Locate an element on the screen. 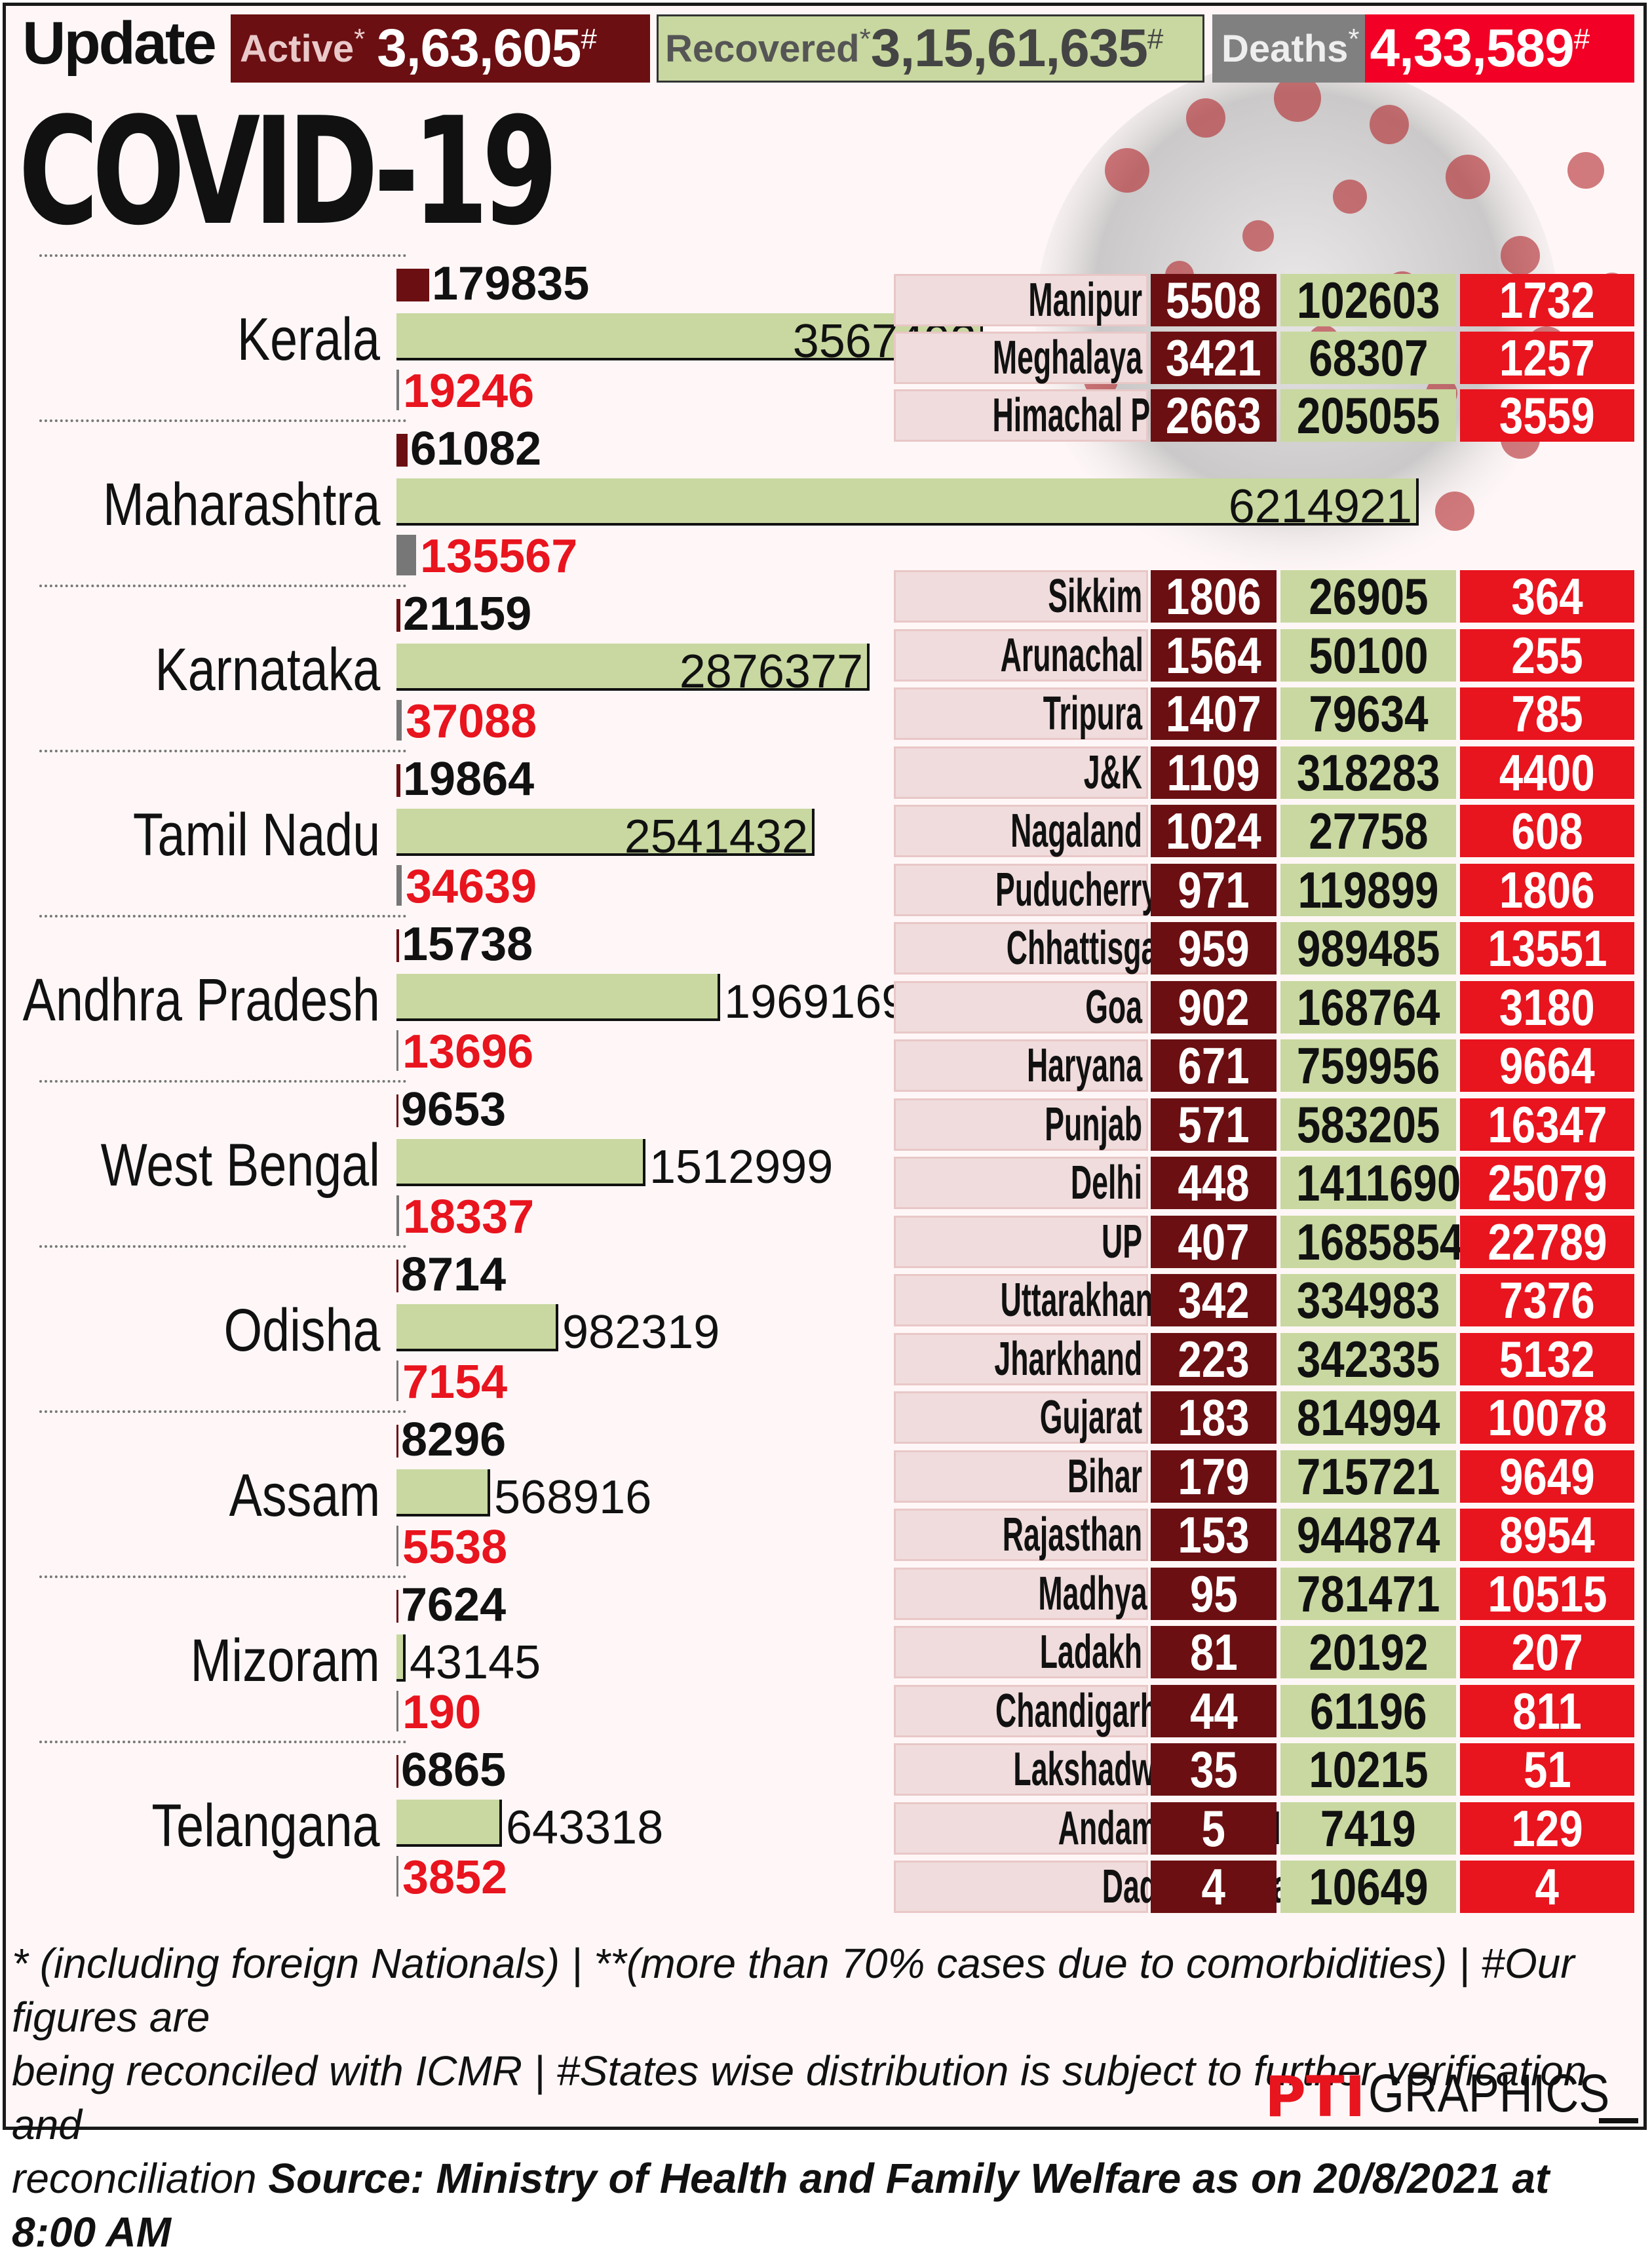  update-label: Update is located at coordinates (119, 44).